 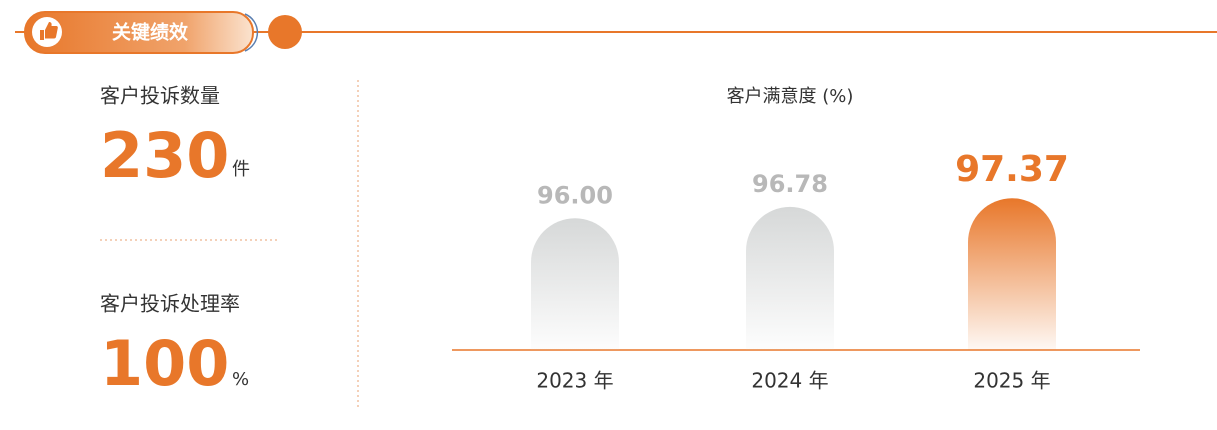 I want to click on header-dot, so click(x=285, y=32).